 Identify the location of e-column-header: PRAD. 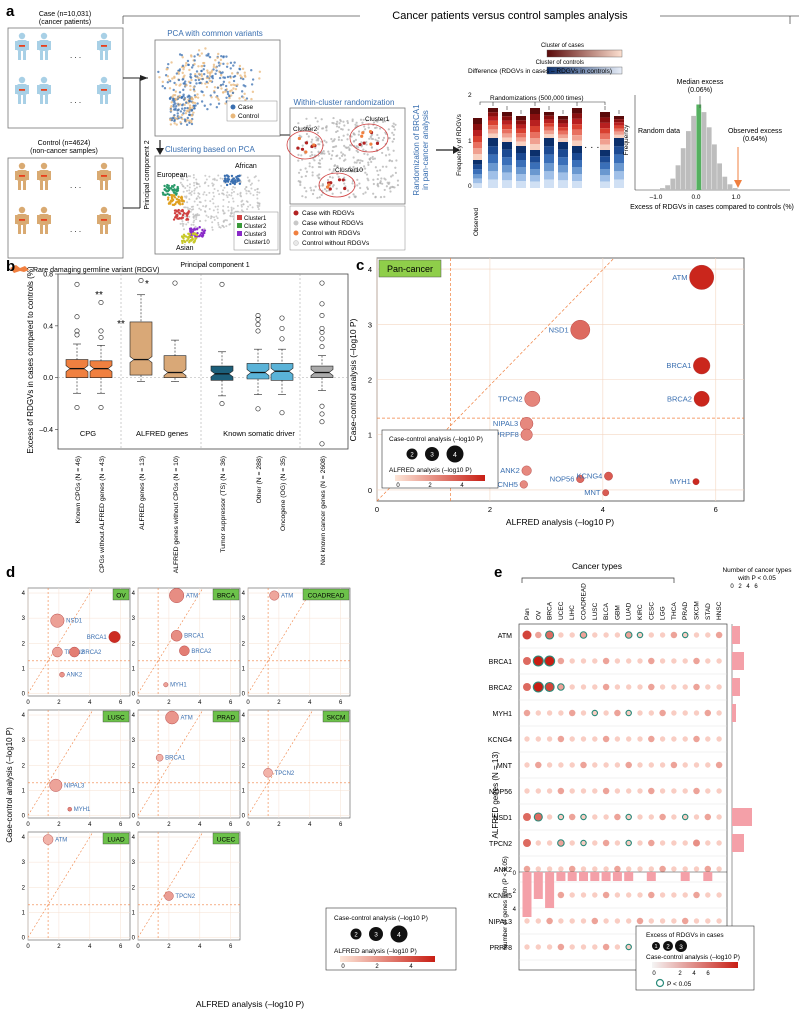
(685, 611).